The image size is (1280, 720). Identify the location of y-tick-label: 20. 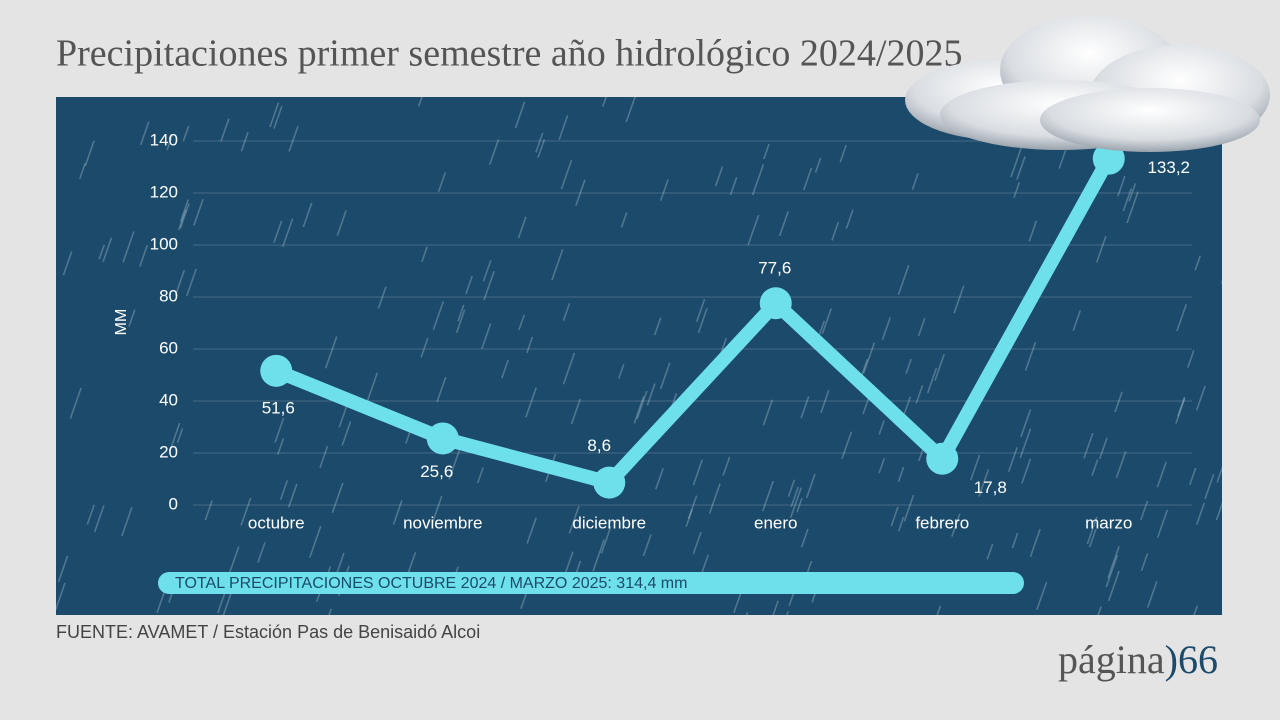
(168, 451).